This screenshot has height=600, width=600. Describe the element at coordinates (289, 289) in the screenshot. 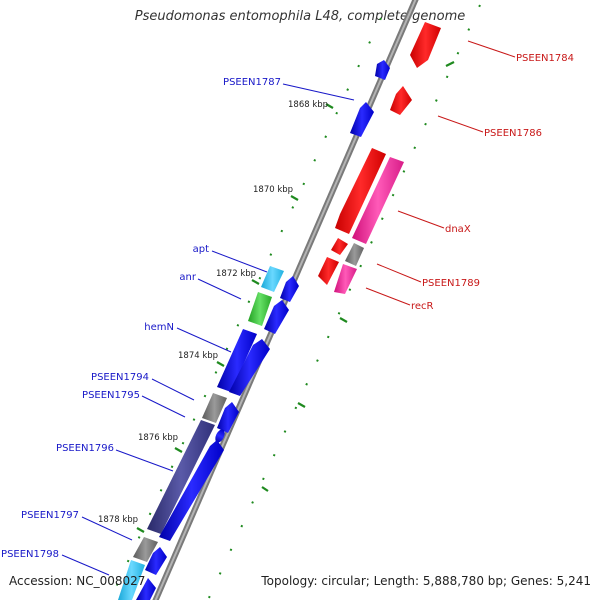

I see `gene-feature-apt-b` at that location.